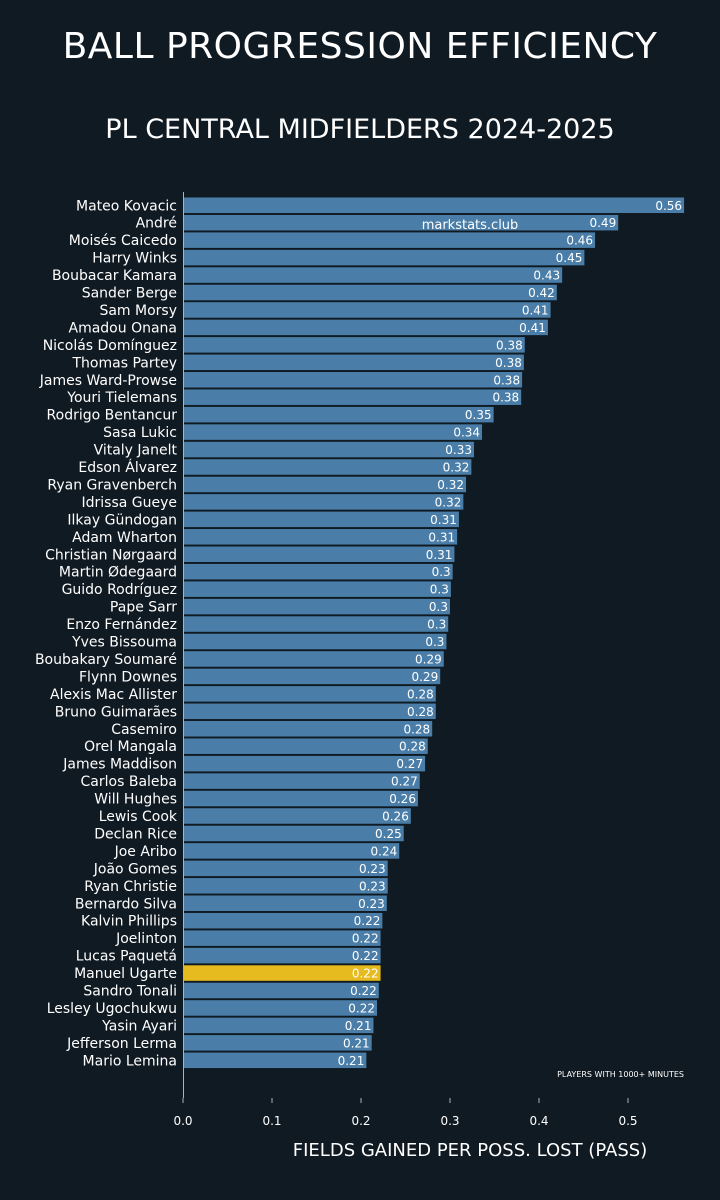 The height and width of the screenshot is (1200, 720). What do you see at coordinates (128, 677) in the screenshot?
I see `category-label: Flynn Downes` at bounding box center [128, 677].